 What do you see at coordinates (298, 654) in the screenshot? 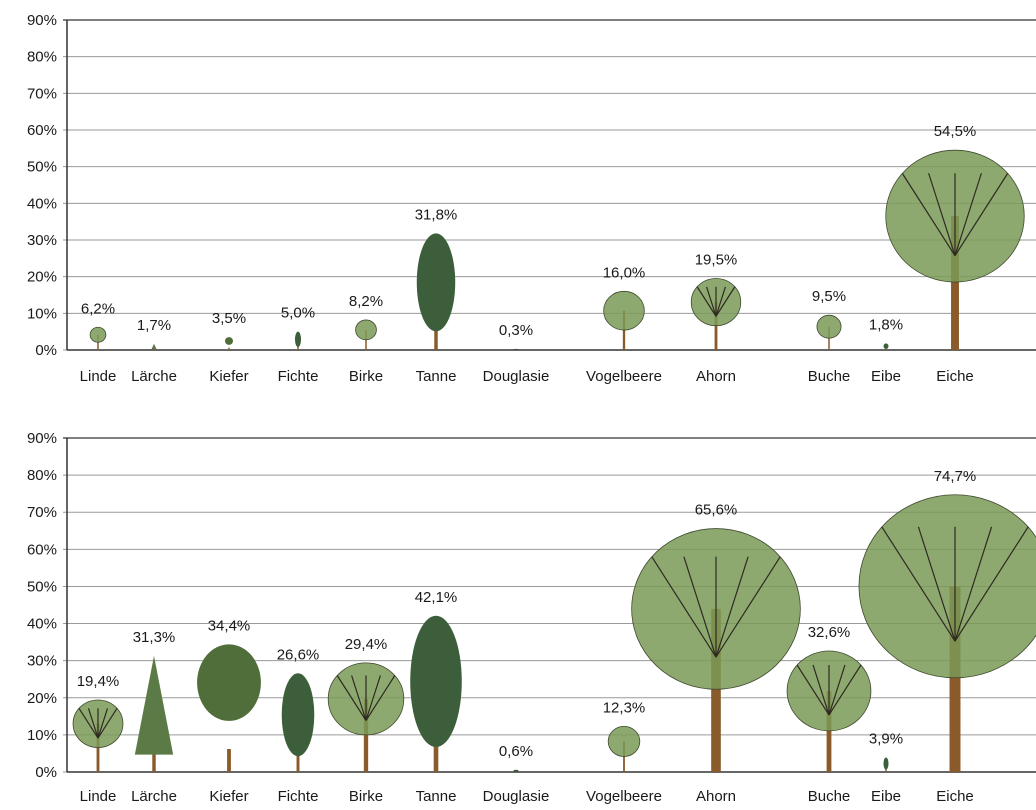
I see `value-label: 26,6%` at bounding box center [298, 654].